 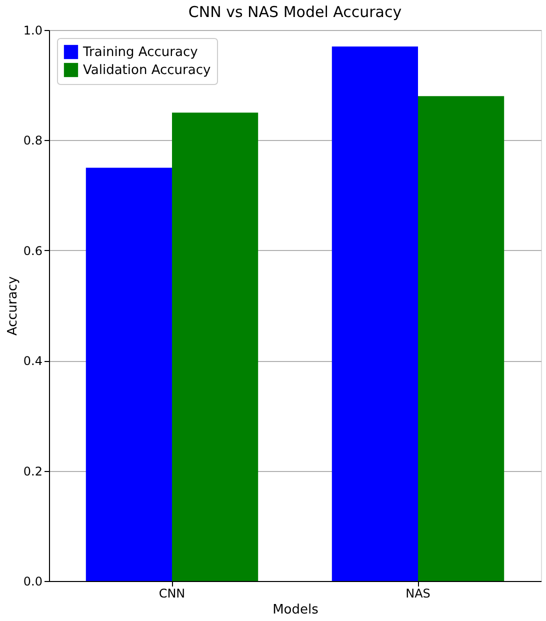 I want to click on y-axis-title: Accuracy, so click(x=12, y=306).